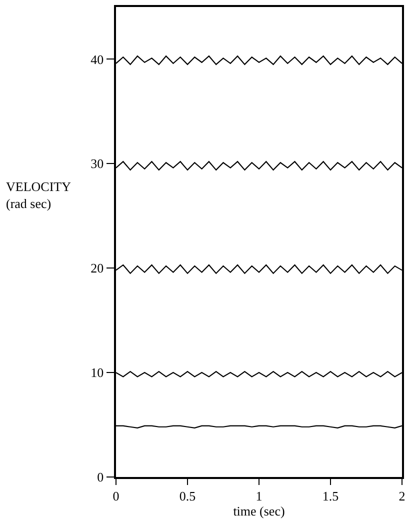  What do you see at coordinates (259, 510) in the screenshot?
I see `x-axis-title: time (sec)` at bounding box center [259, 510].